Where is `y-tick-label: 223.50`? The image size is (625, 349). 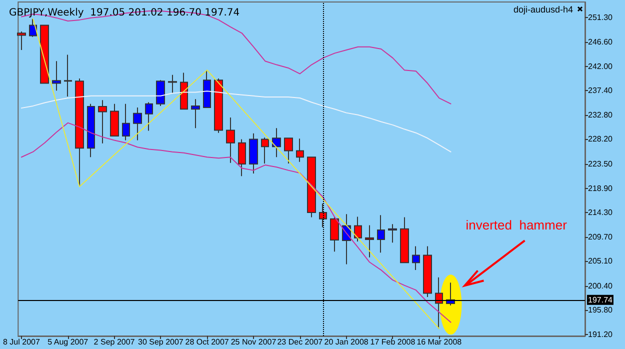 y-tick-label: 223.50 is located at coordinates (601, 163).